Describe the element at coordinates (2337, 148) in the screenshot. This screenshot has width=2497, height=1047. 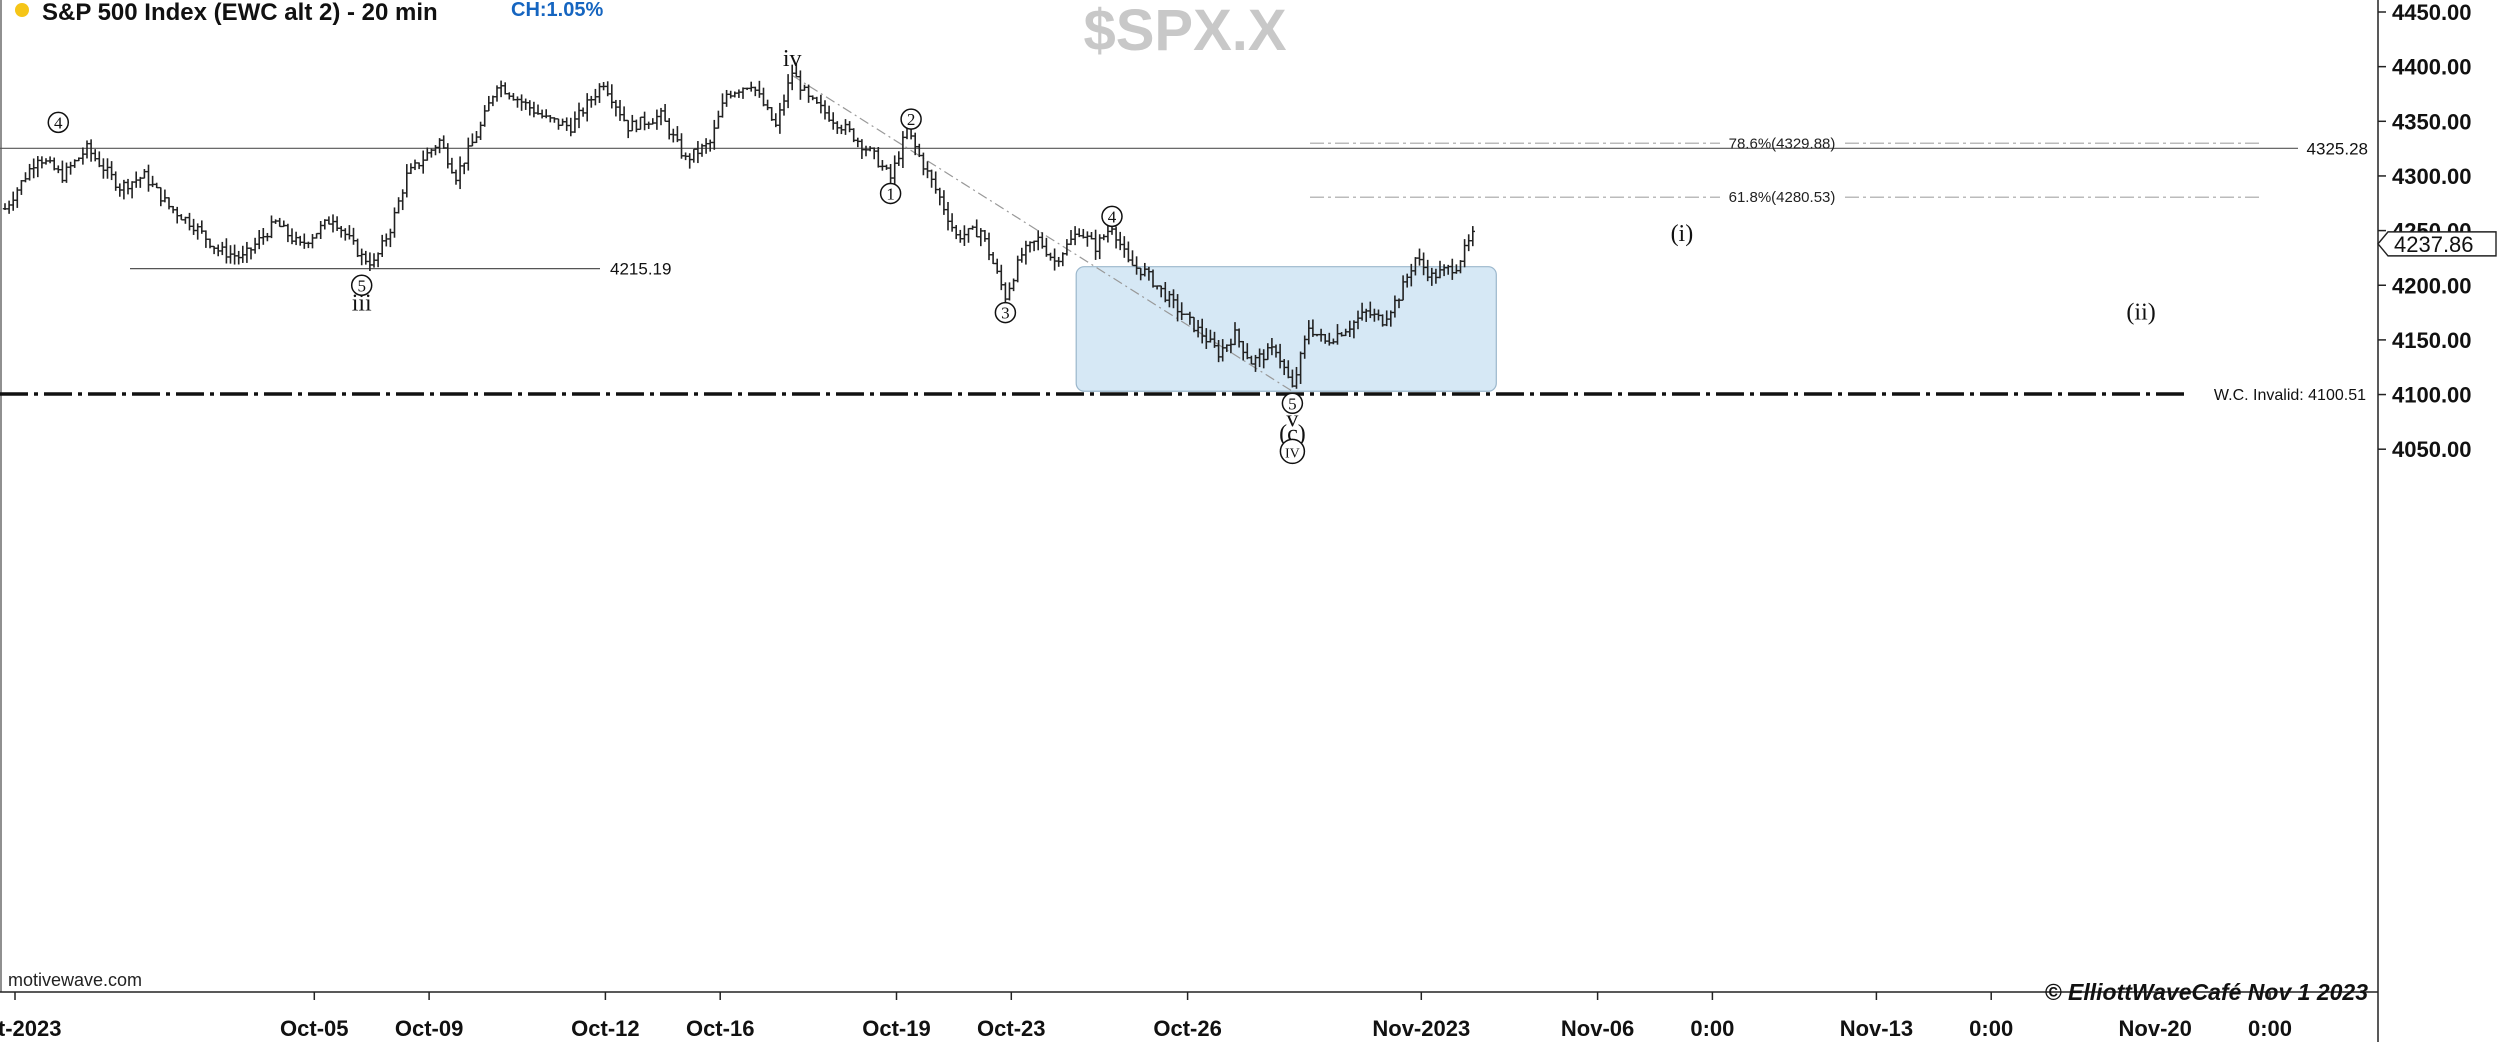
I see `resistance-line-label: 4325.28` at that location.